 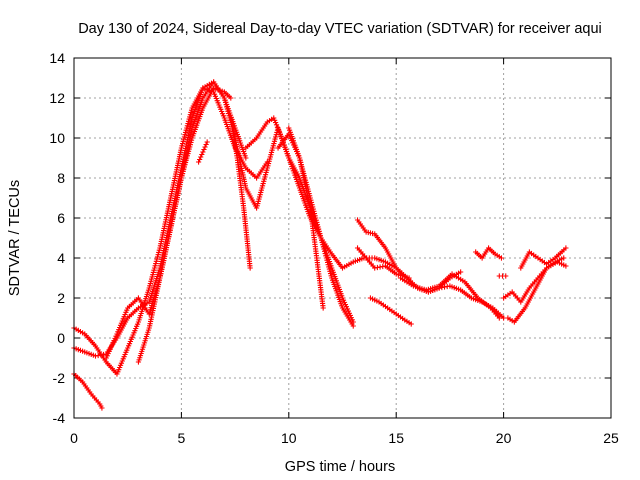 What do you see at coordinates (61, 338) in the screenshot?
I see `y-tick-label: 0` at bounding box center [61, 338].